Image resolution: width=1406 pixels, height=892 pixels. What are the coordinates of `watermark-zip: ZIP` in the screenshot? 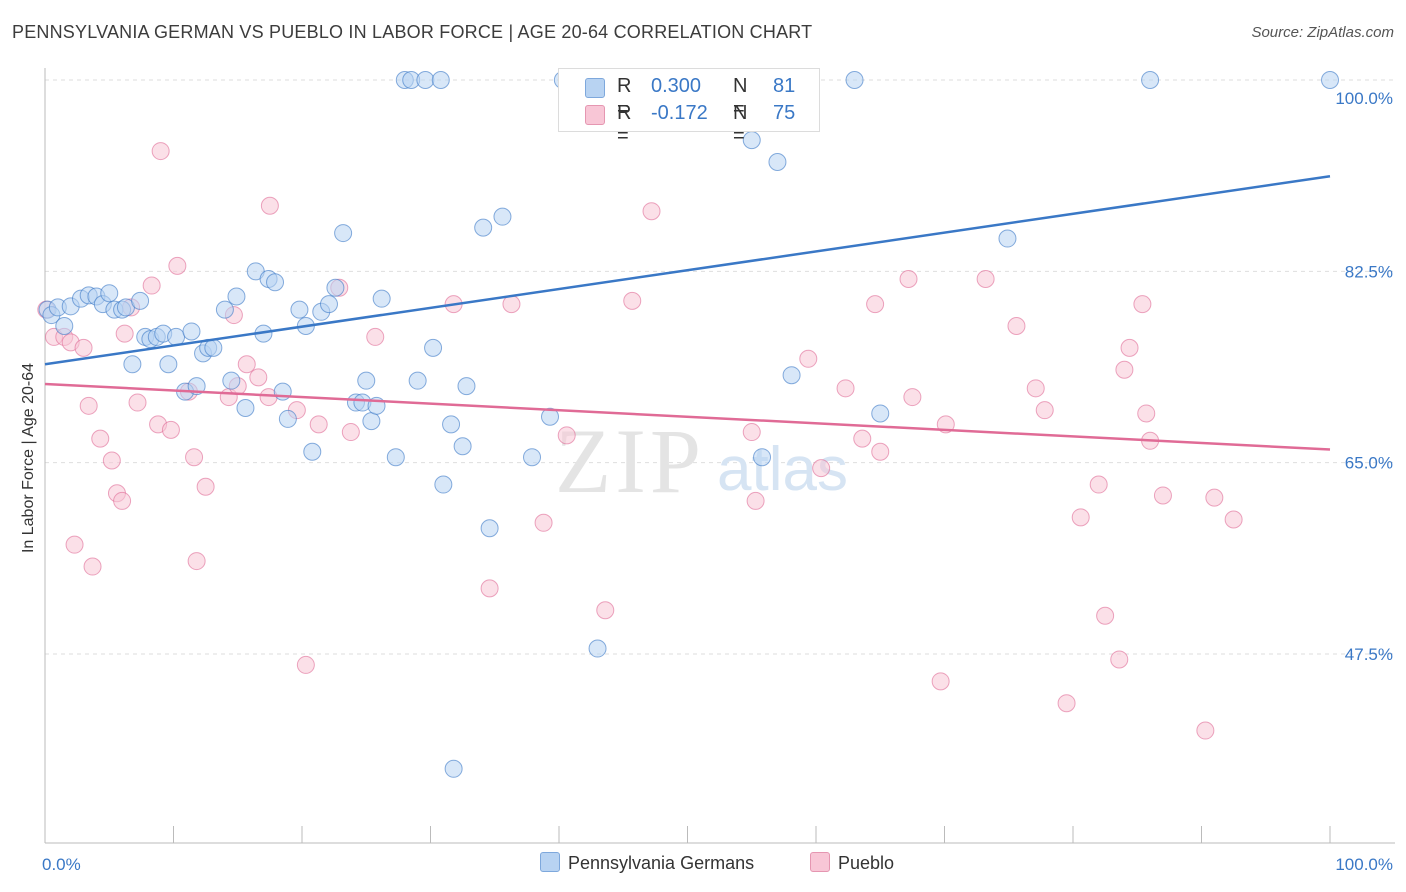 It's located at (630, 461).